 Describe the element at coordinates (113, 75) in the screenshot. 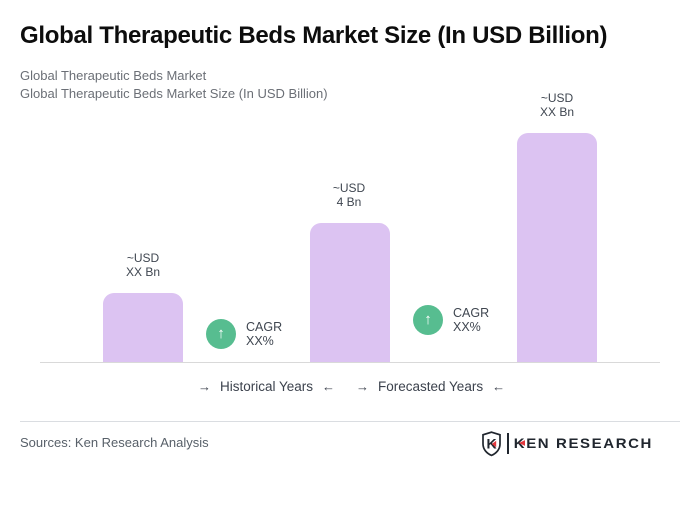

I see `subtitle-line-1: Global Therapeutic Beds Market` at that location.